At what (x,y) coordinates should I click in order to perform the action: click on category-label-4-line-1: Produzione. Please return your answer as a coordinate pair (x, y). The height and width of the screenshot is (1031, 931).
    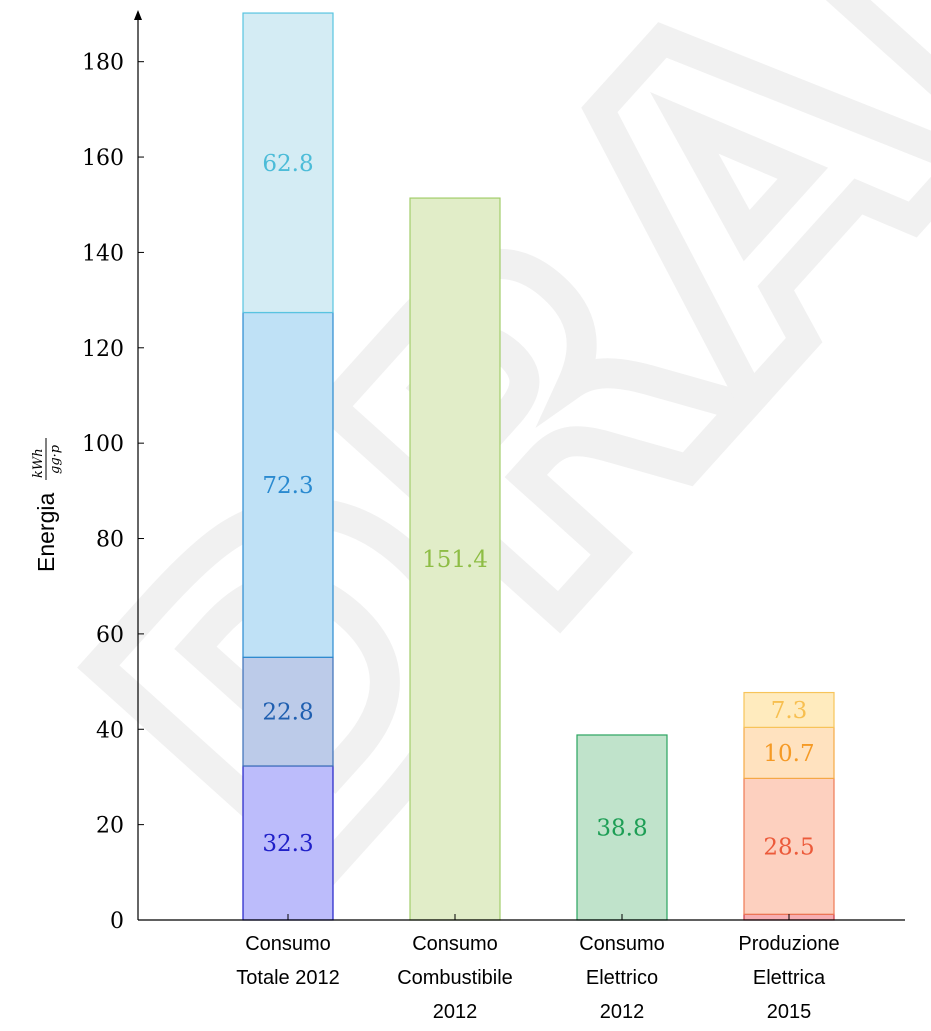
    Looking at the image, I should click on (788, 944).